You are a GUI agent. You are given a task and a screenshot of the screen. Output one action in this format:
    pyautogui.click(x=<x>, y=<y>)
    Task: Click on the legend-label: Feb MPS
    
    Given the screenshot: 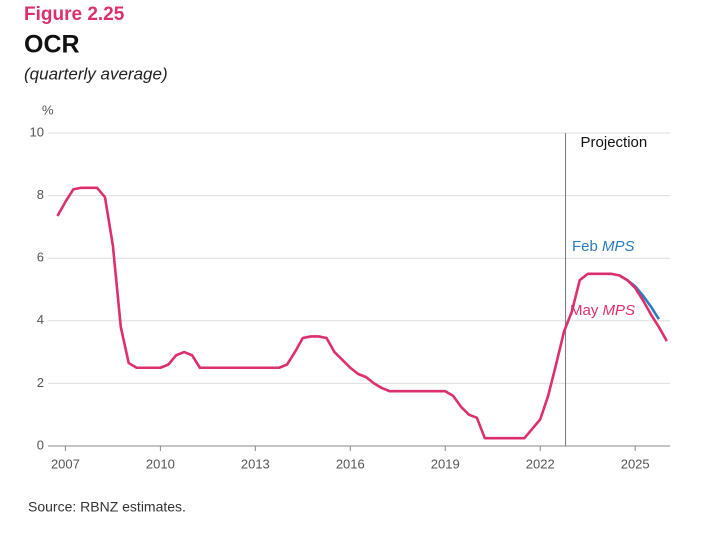 What is the action you would take?
    pyautogui.click(x=603, y=246)
    